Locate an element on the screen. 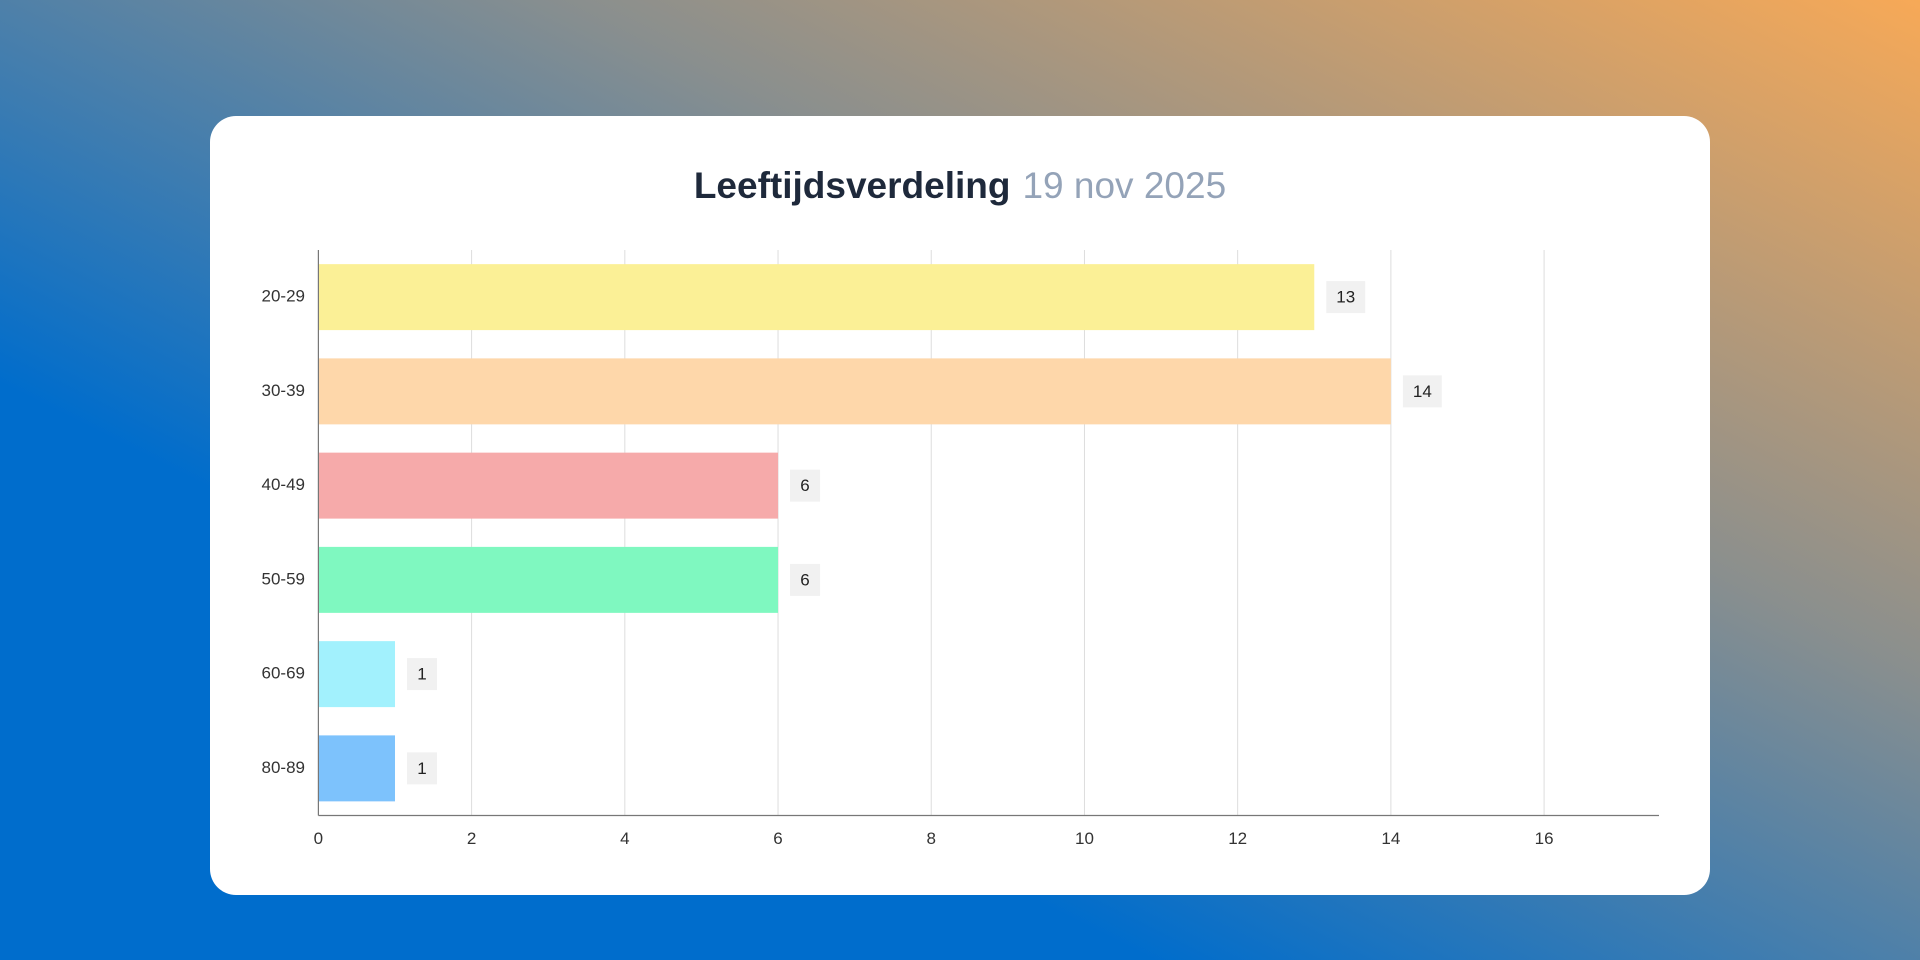 This screenshot has height=960, width=1920. y-tick-label: 30-39 is located at coordinates (283, 390).